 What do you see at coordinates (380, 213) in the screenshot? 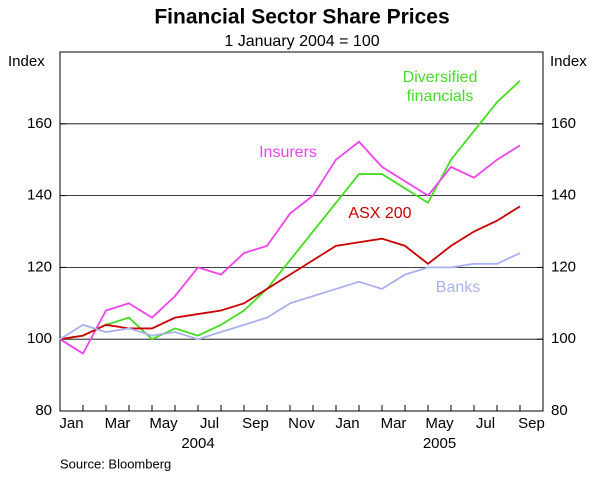
I see `series-label: ASX 200` at bounding box center [380, 213].